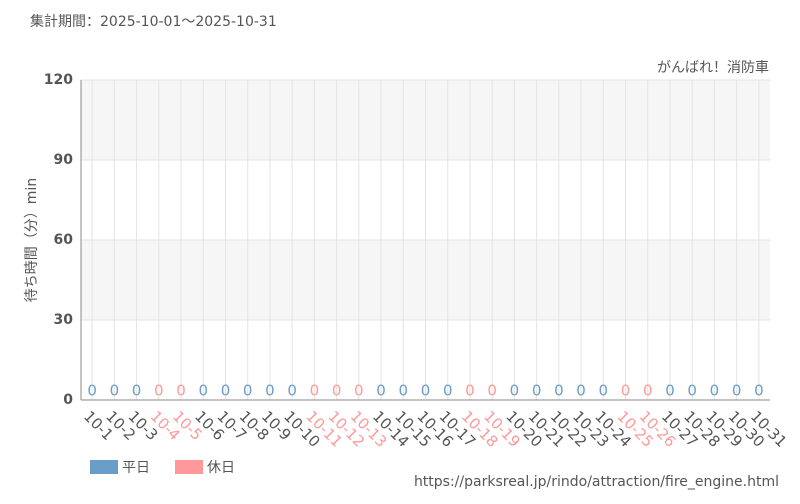 Image resolution: width=800 pixels, height=504 pixels. I want to click on chart-title: 集計期間：2025-10-01〜2025-10-31, so click(153, 21).